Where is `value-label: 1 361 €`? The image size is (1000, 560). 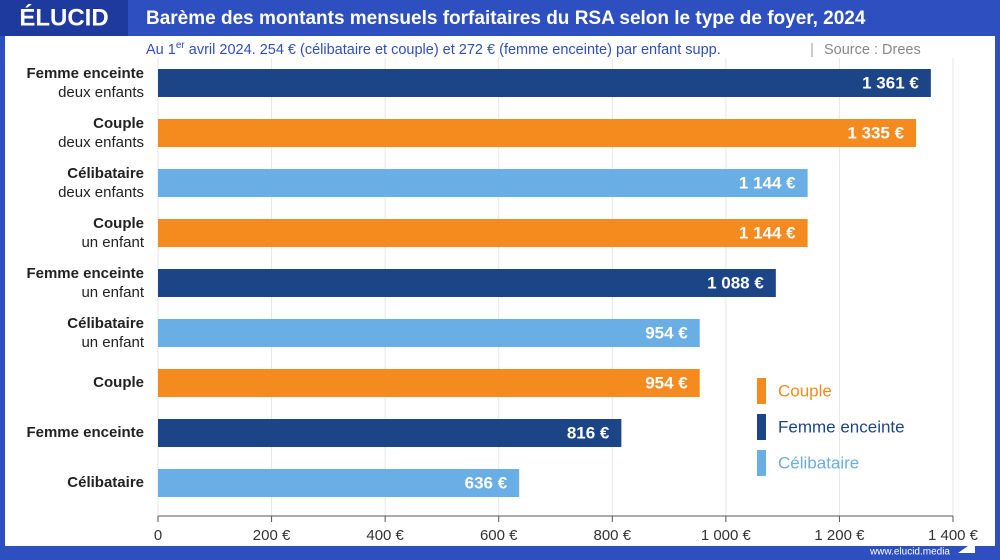
value-label: 1 361 € is located at coordinates (890, 82).